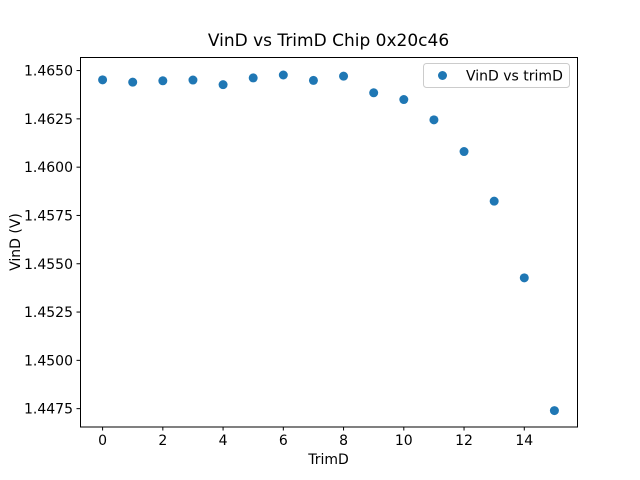  I want to click on legend-box, so click(496, 75).